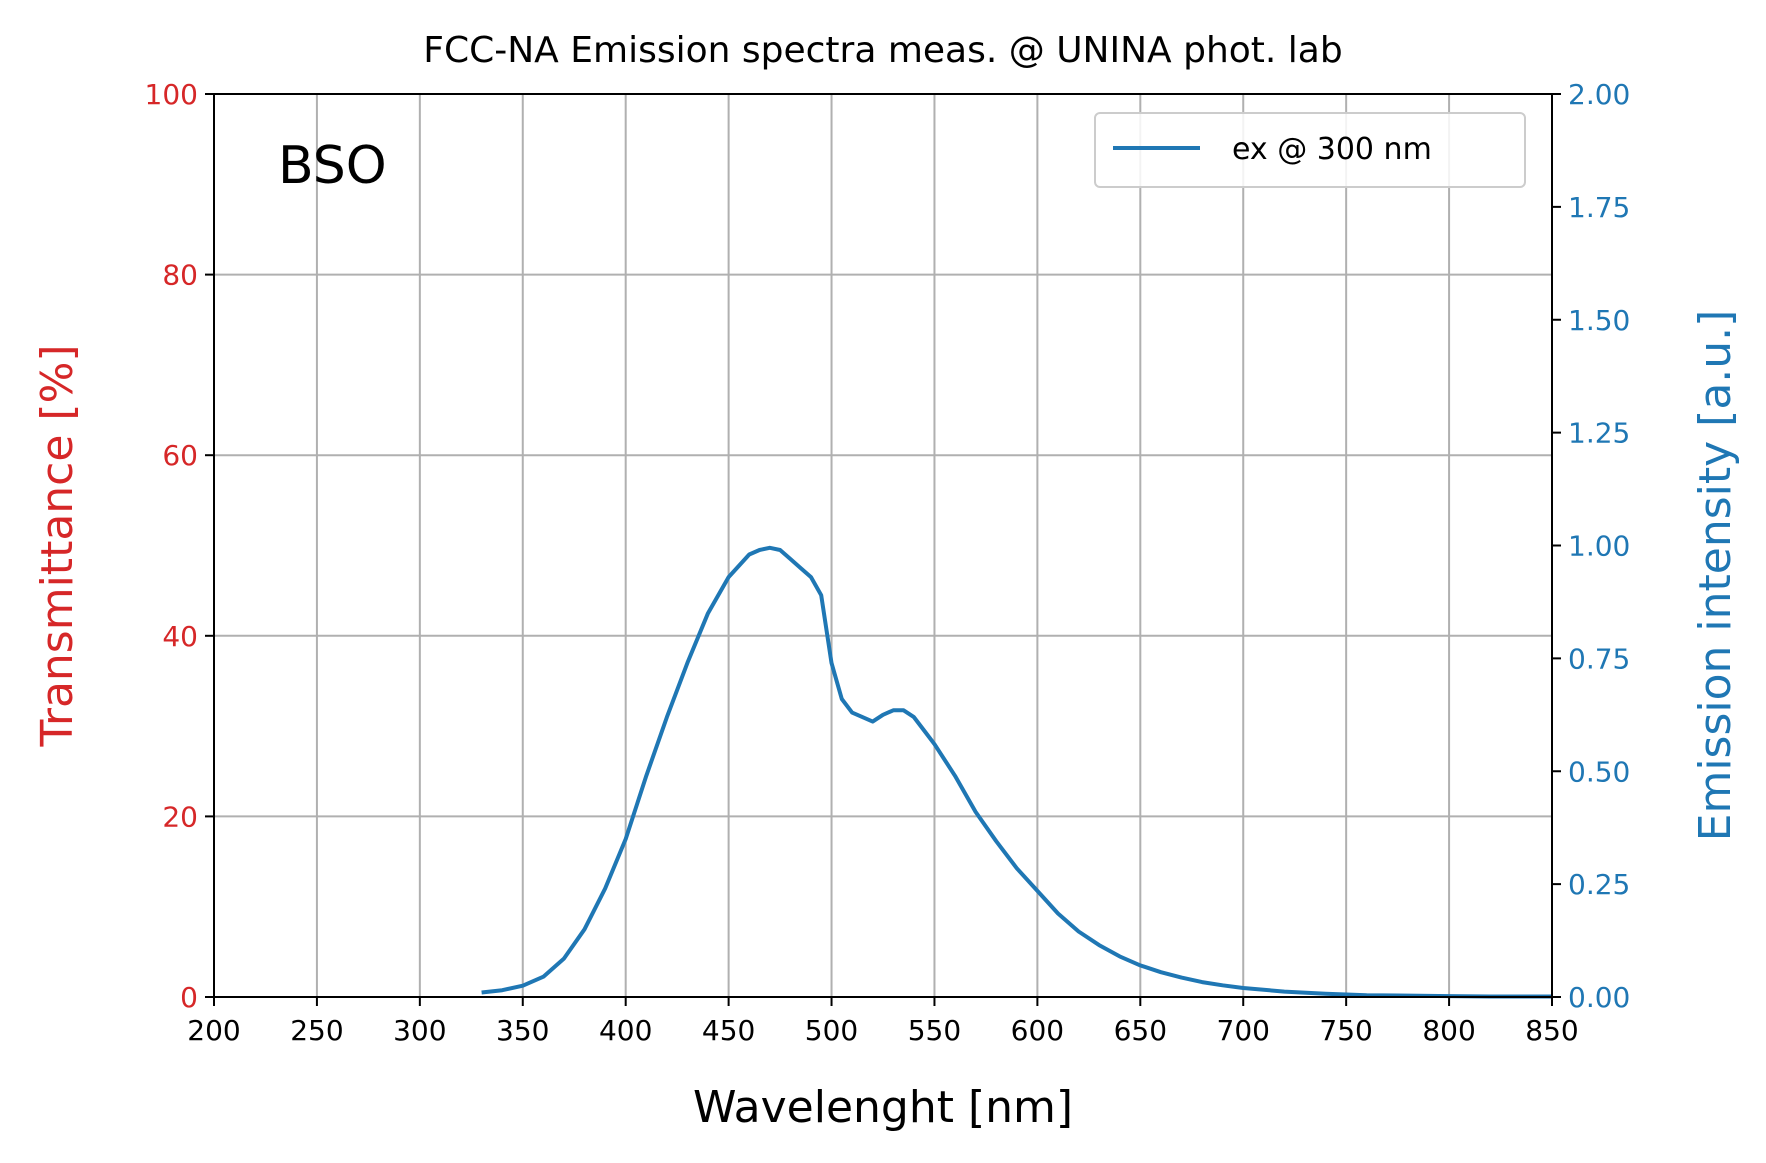 This screenshot has width=1766, height=1163. What do you see at coordinates (1551, 1030) in the screenshot?
I see `x-tick-label: 850` at bounding box center [1551, 1030].